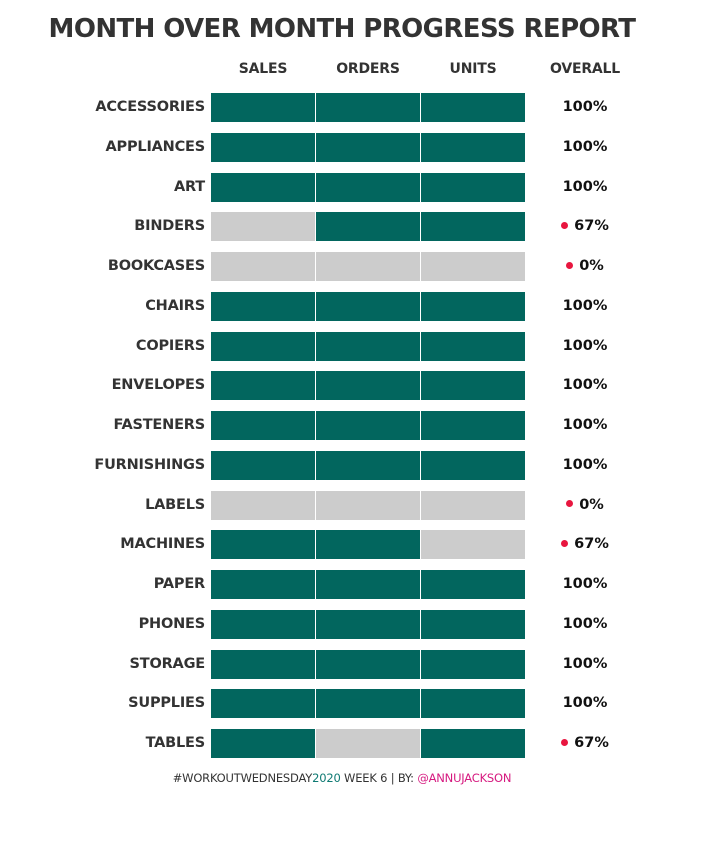  What do you see at coordinates (175, 743) in the screenshot?
I see `row-label: TABLES` at bounding box center [175, 743].